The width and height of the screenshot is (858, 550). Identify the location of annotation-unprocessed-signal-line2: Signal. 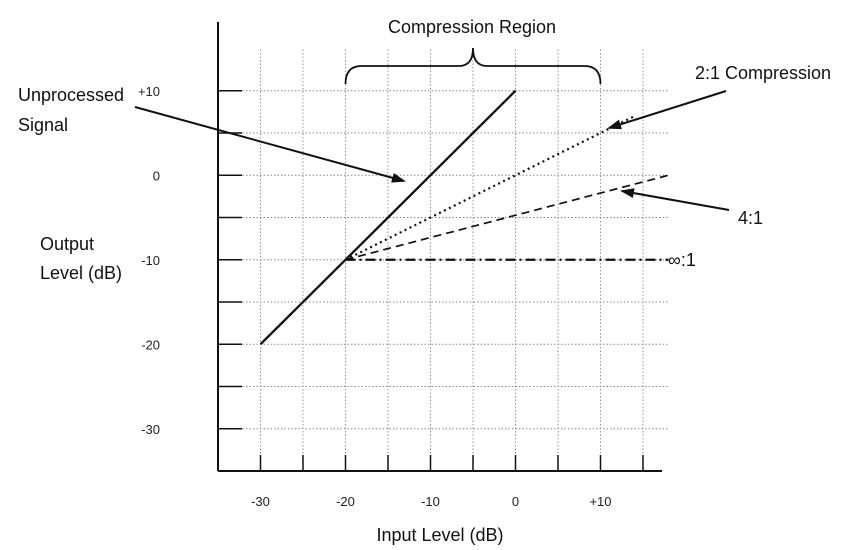
(43, 125).